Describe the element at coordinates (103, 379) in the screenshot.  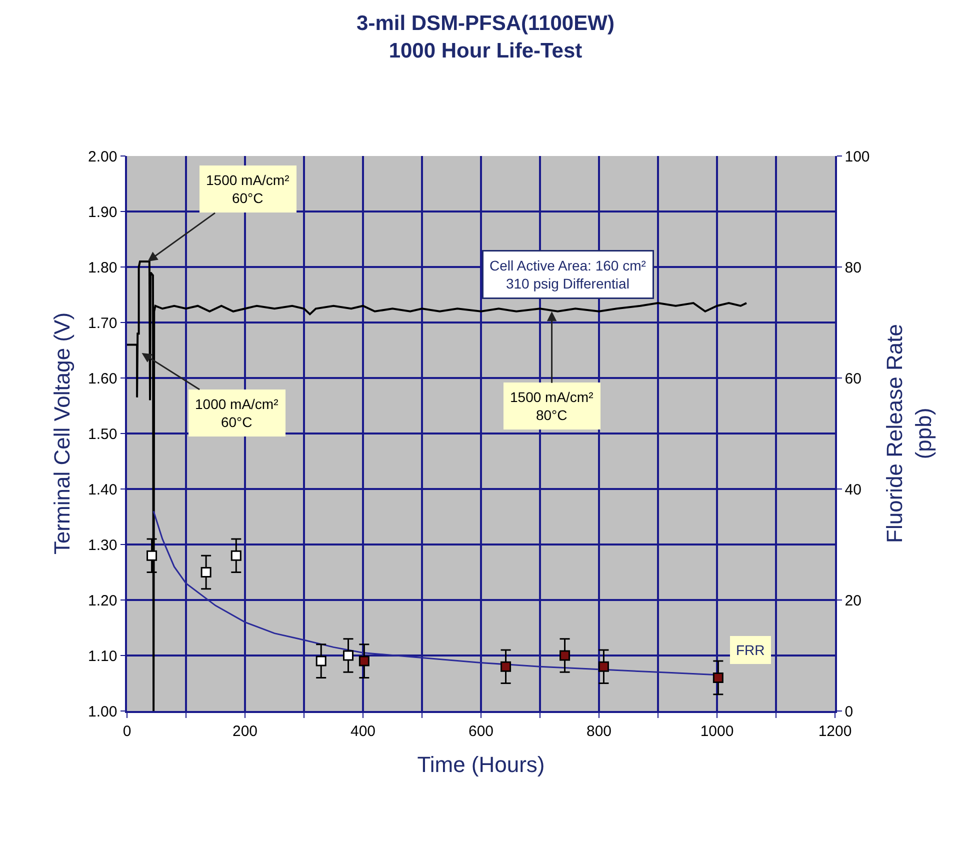
I see `y-tick-label: 1.60` at that location.